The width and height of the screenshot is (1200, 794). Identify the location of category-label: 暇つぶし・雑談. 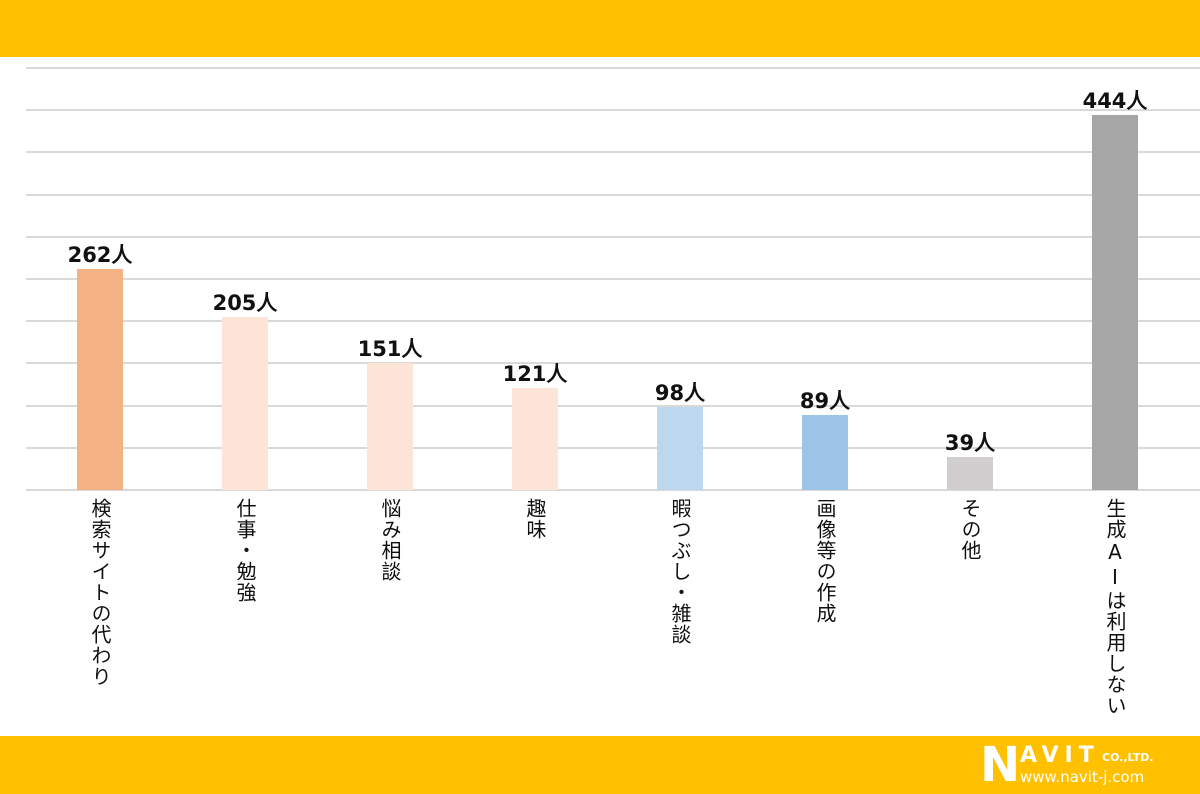
(680, 571).